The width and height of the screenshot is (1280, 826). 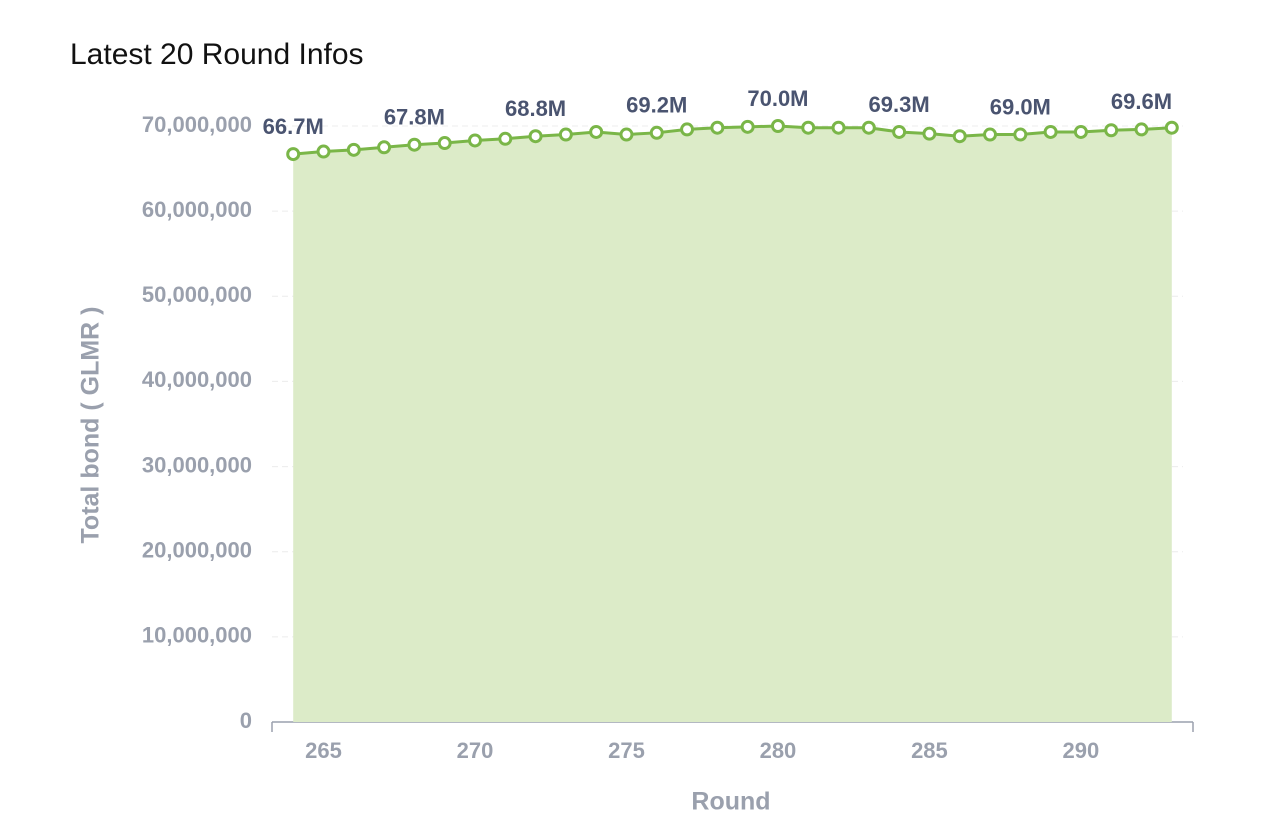 I want to click on y-tick-label: 20,000,000, so click(x=197, y=550).